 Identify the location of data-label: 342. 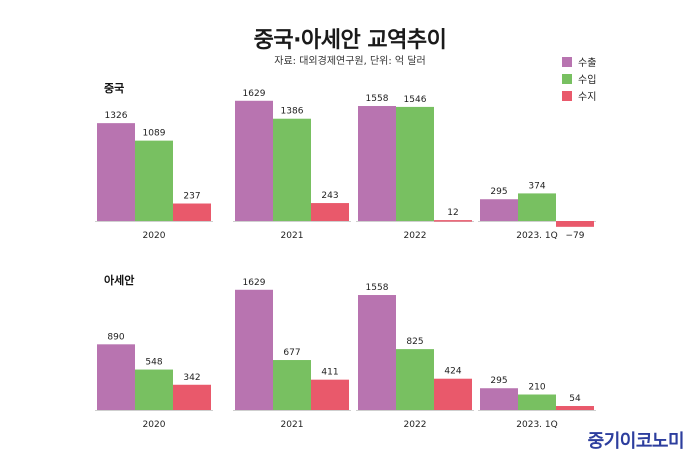
(191, 378).